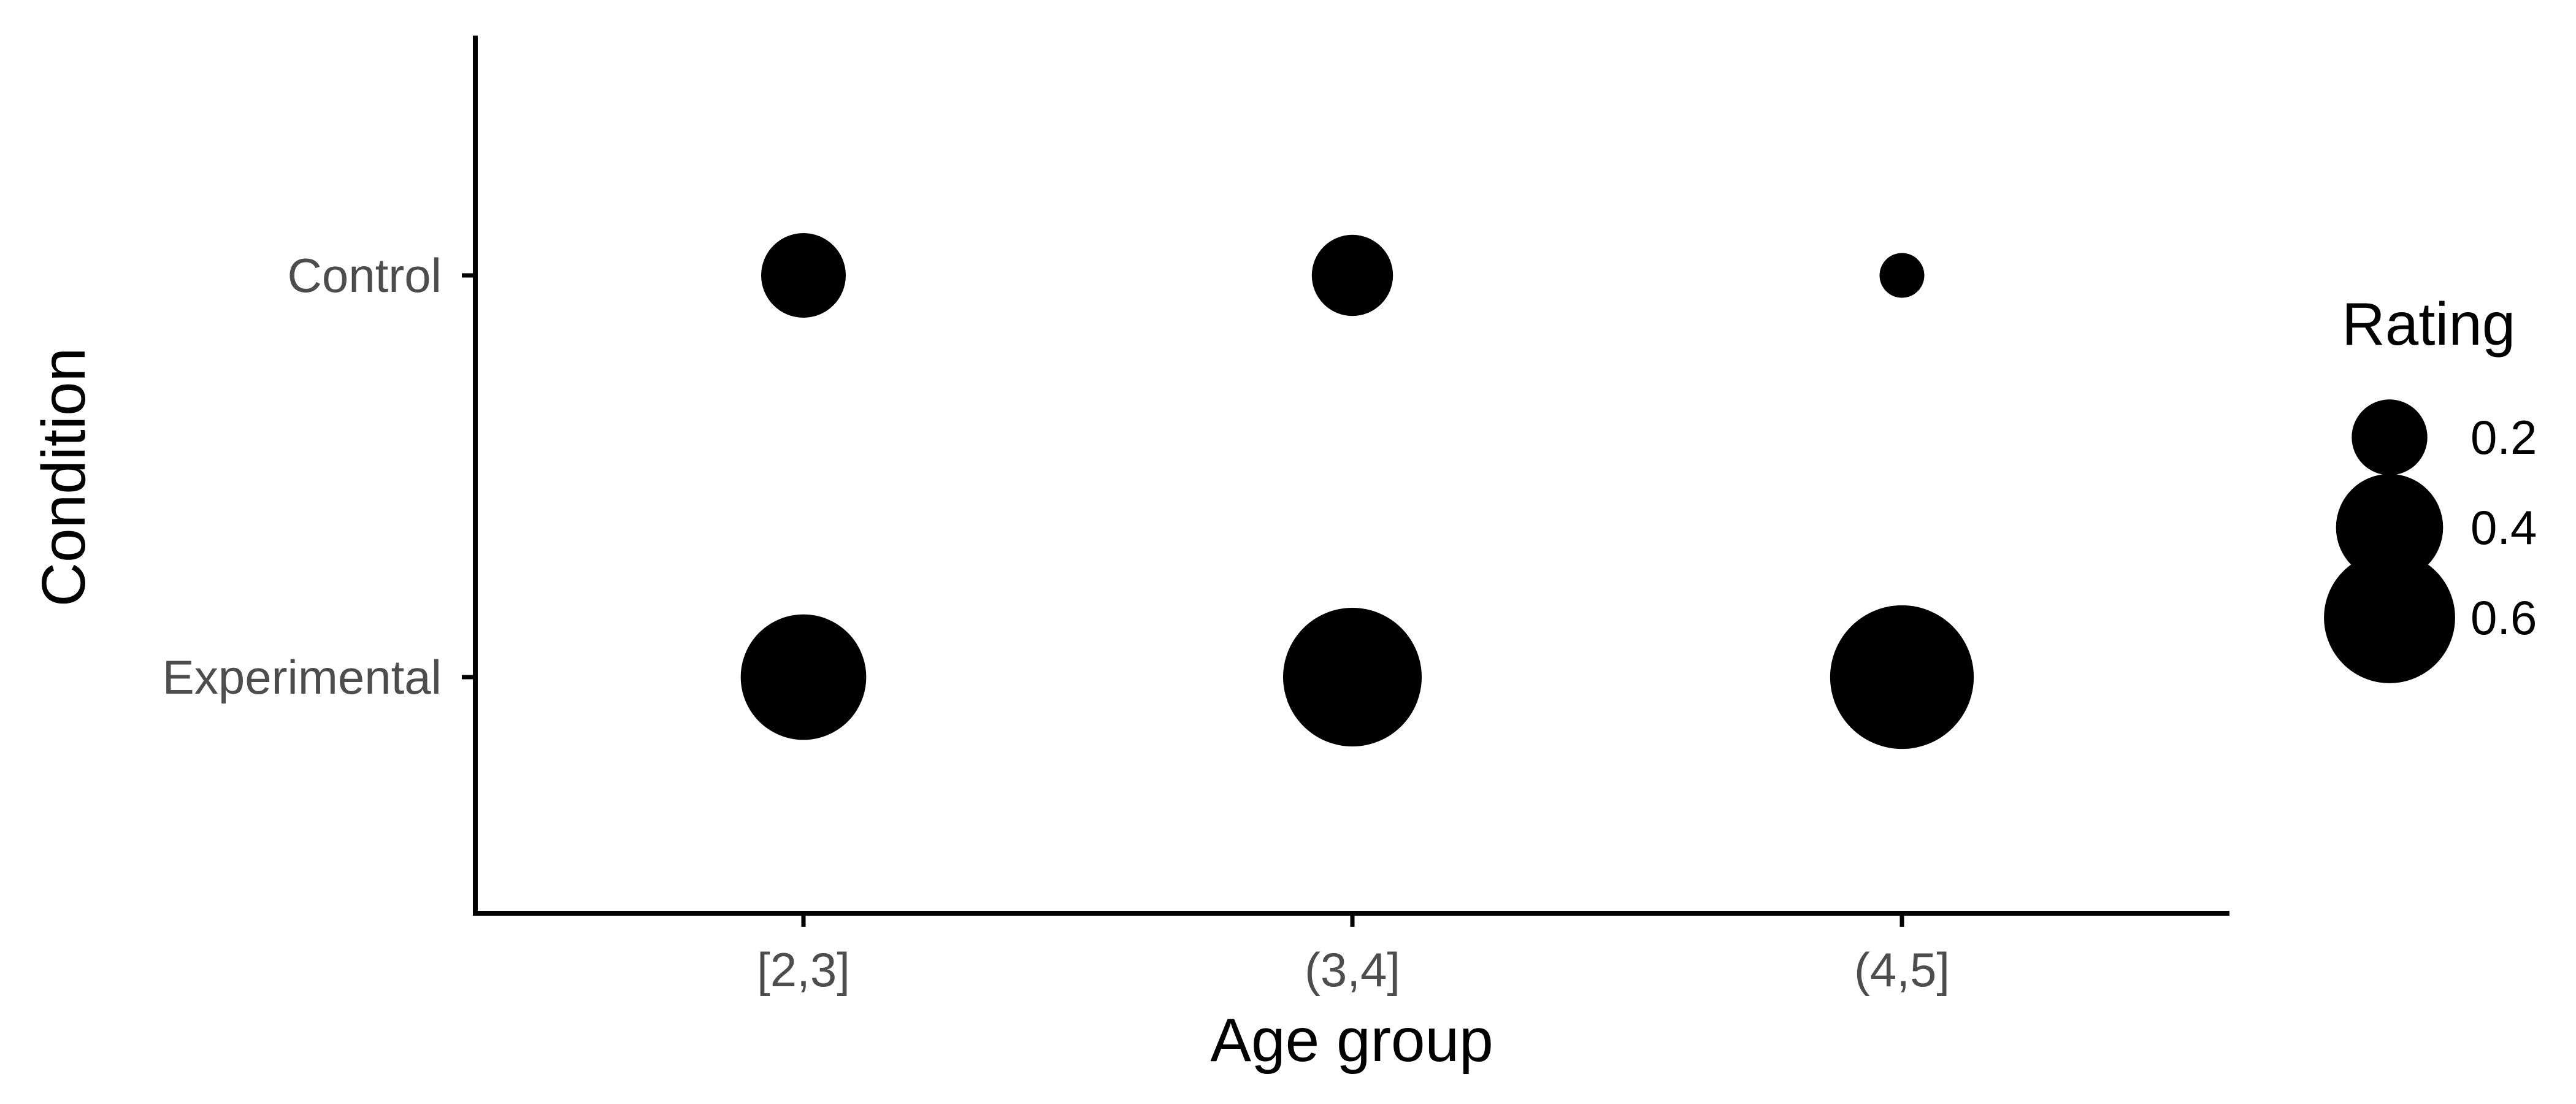  What do you see at coordinates (2504, 437) in the screenshot?
I see `legend-label: 0.2` at bounding box center [2504, 437].